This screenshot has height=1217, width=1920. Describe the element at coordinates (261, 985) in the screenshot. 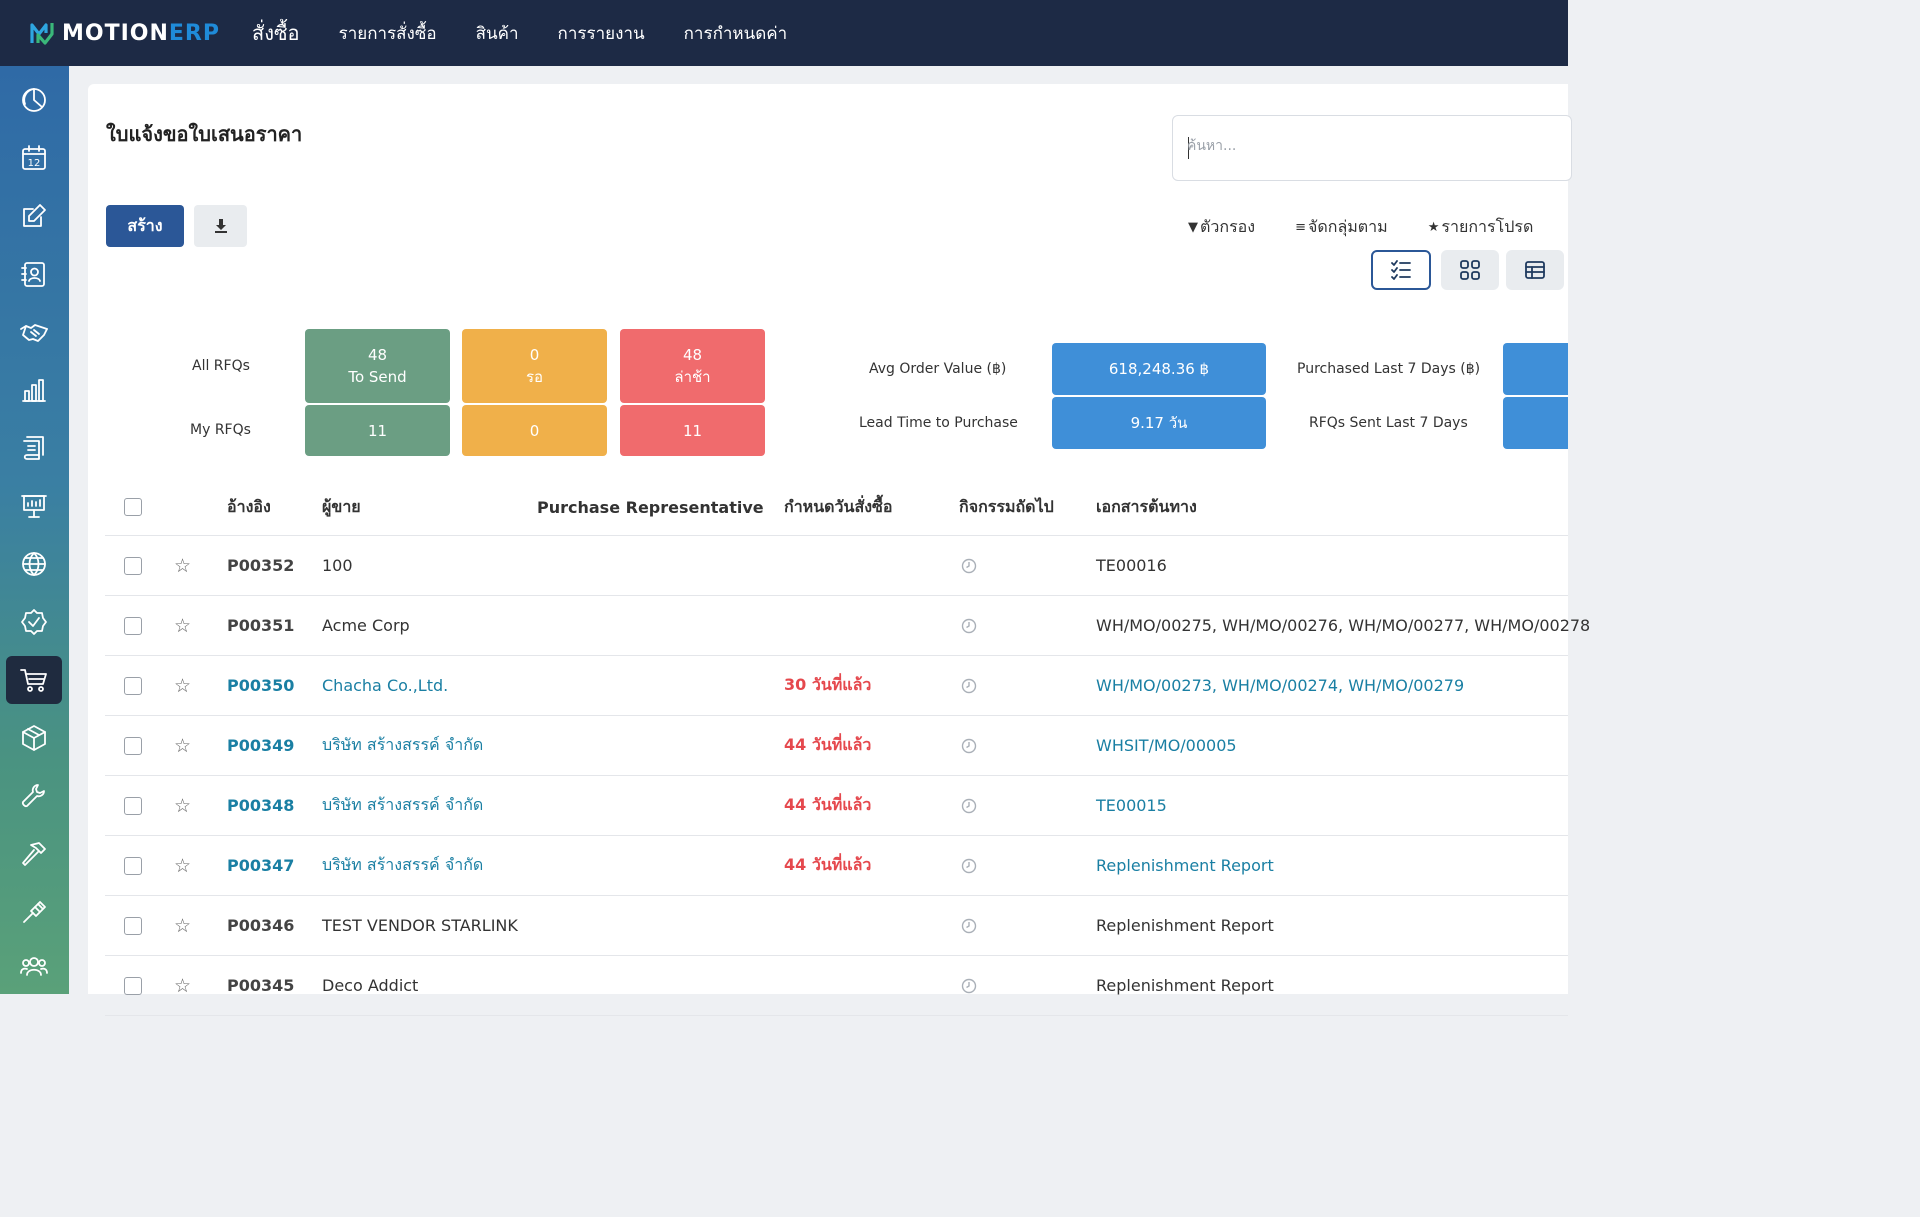

I see `cell-reference: P00345` at that location.